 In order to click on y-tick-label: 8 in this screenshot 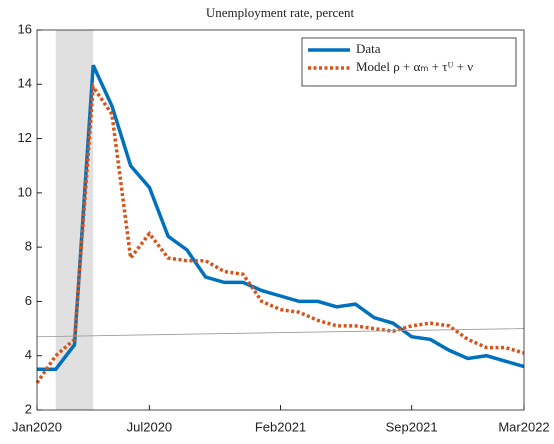, I will do `click(28, 246)`.